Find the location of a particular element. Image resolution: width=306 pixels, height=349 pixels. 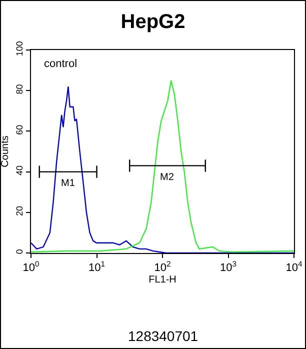

y-tick-label: 20 is located at coordinates (19, 211).